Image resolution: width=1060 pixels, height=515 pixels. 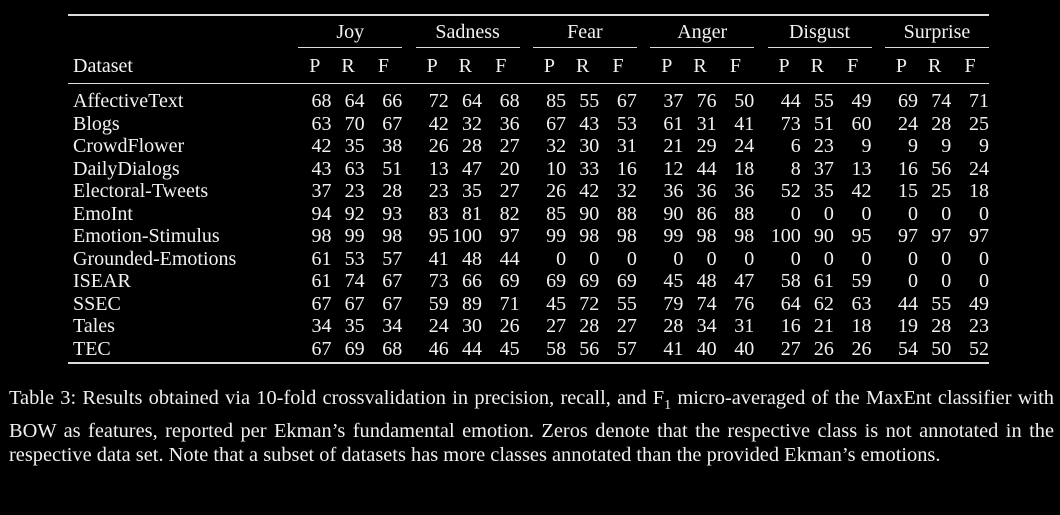 What do you see at coordinates (97, 303) in the screenshot?
I see `dataset-name-cell: SSEC` at bounding box center [97, 303].